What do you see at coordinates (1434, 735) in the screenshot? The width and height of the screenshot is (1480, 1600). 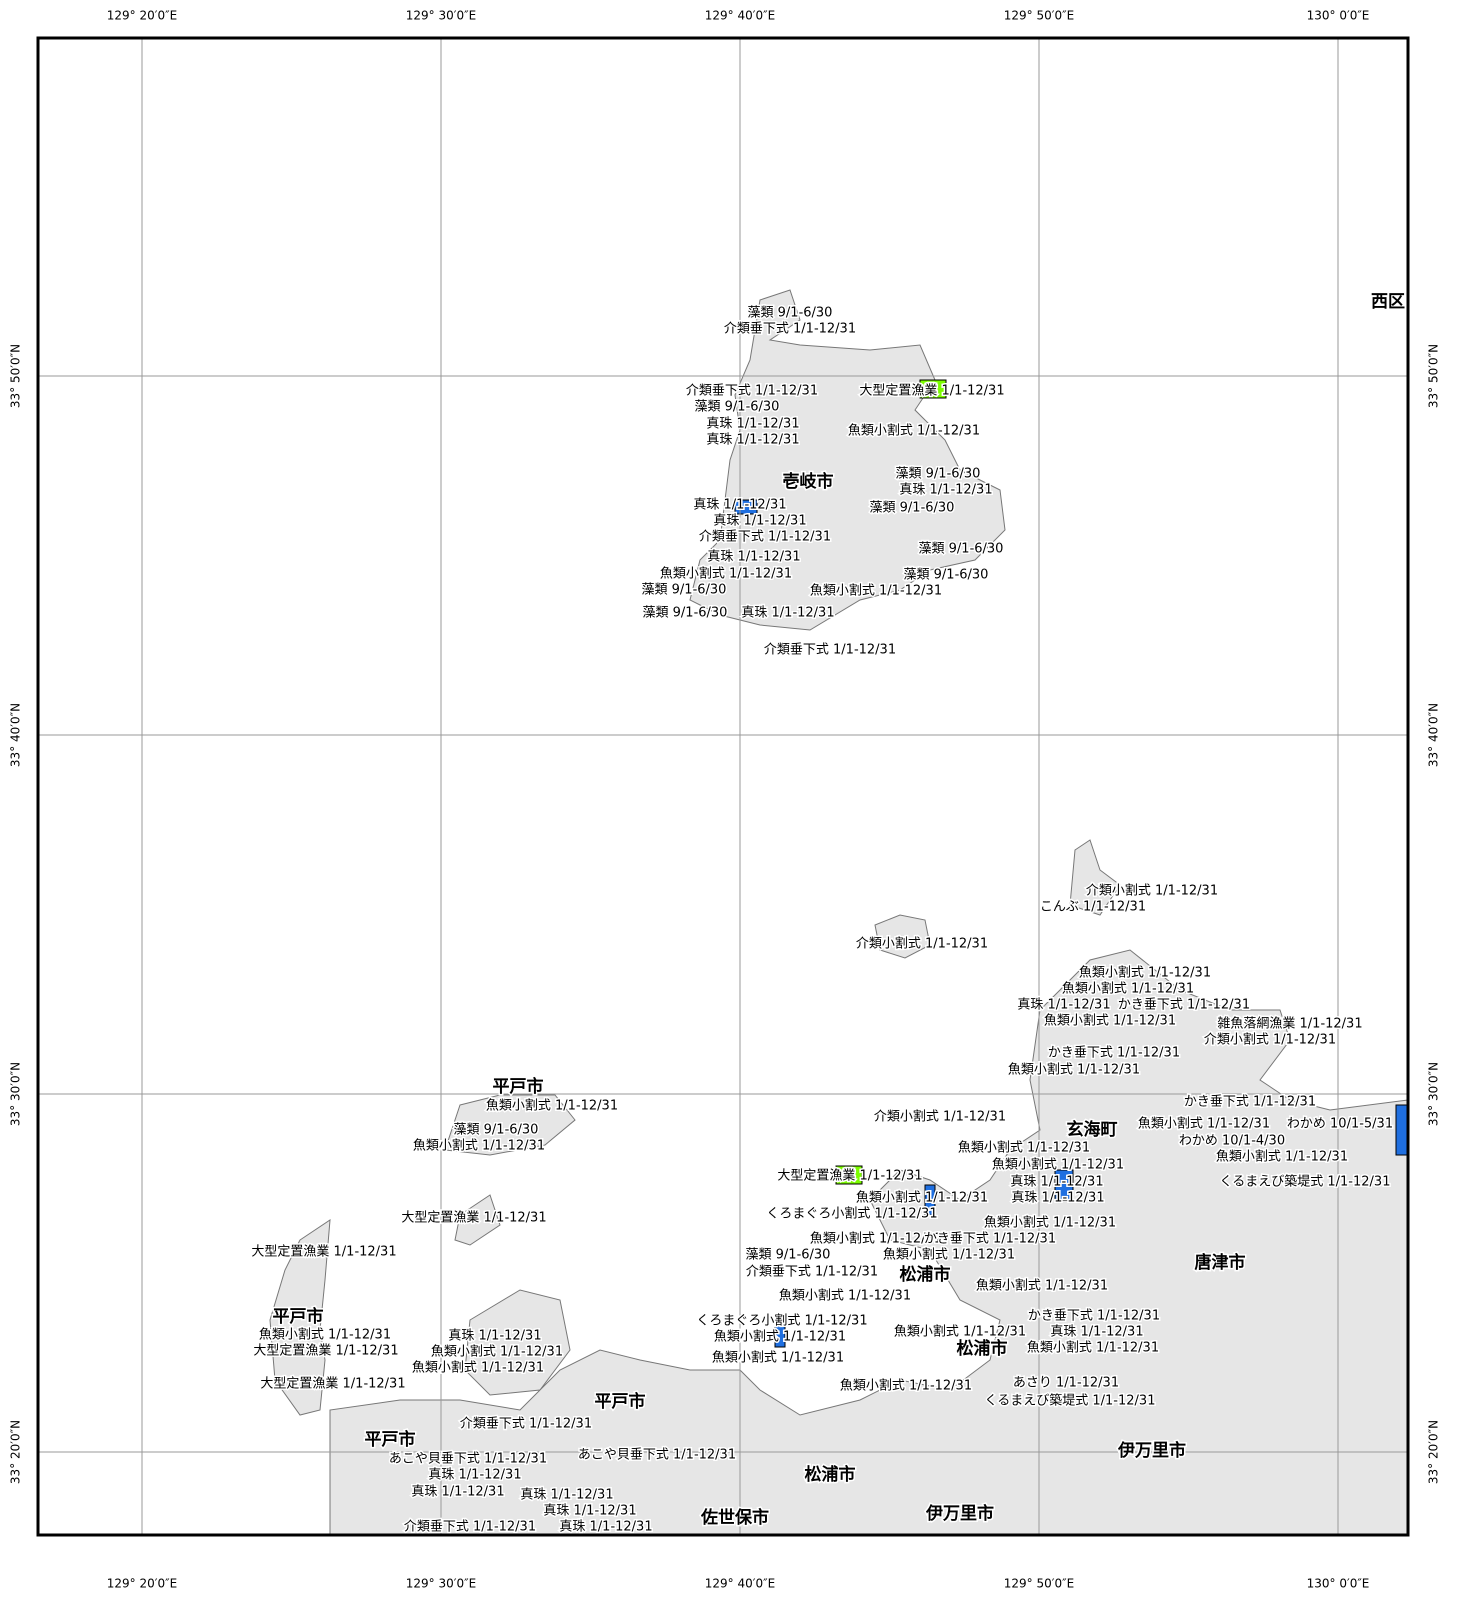 I see `lat-label: 33° 40′0″N` at bounding box center [1434, 735].